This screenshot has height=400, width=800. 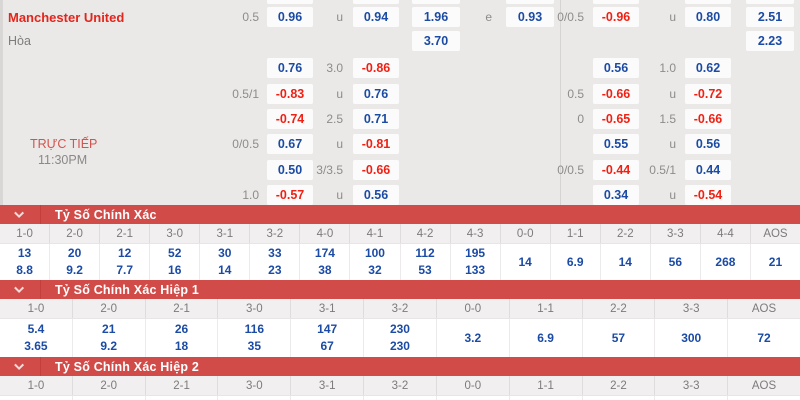 I want to click on odds-cell: -0.65, so click(x=616, y=119).